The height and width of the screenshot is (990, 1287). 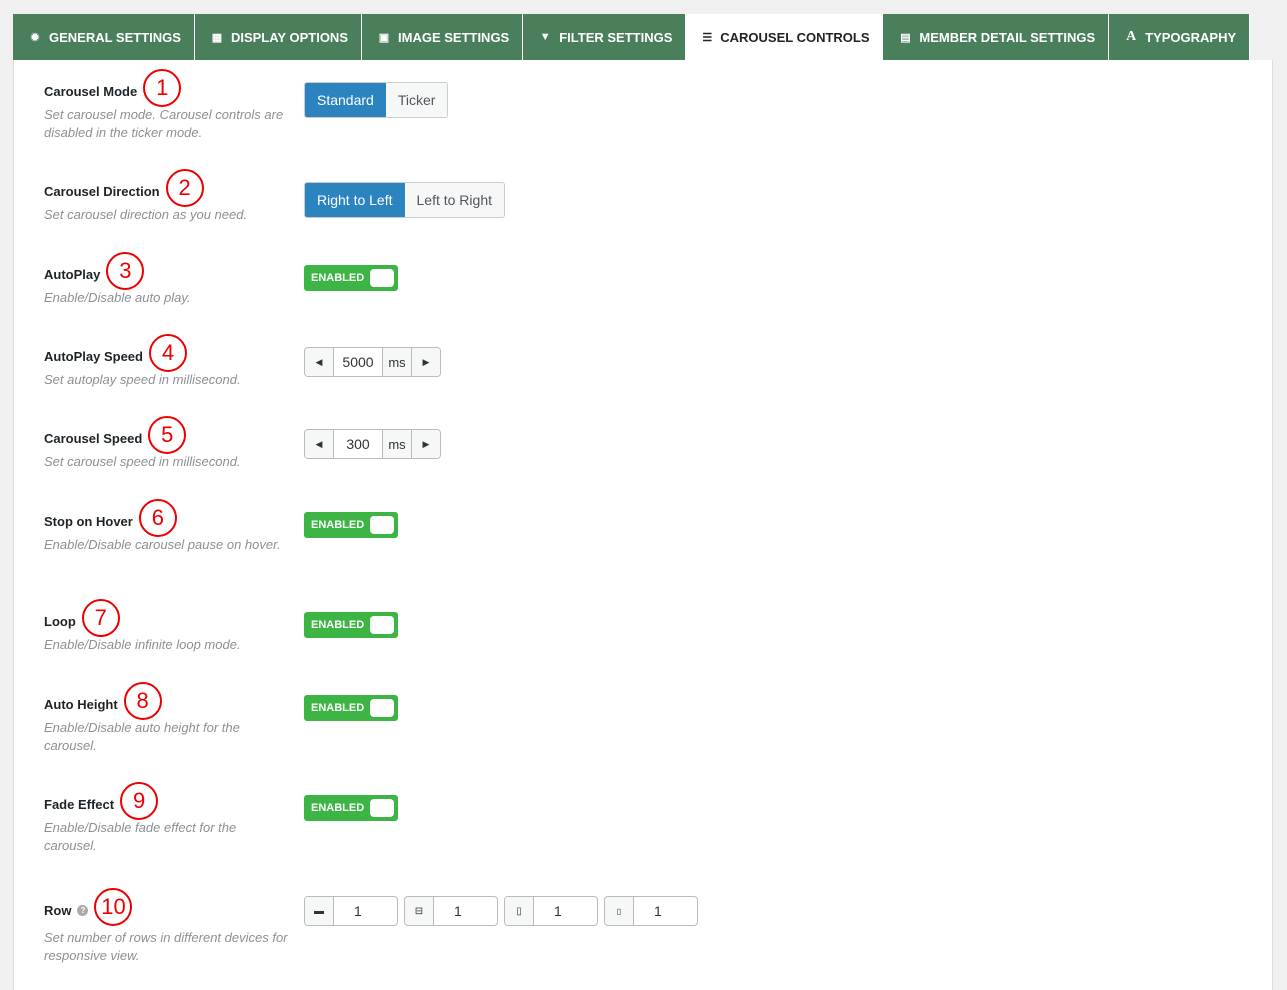 I want to click on setting-label: Carousel Mode, so click(x=91, y=91).